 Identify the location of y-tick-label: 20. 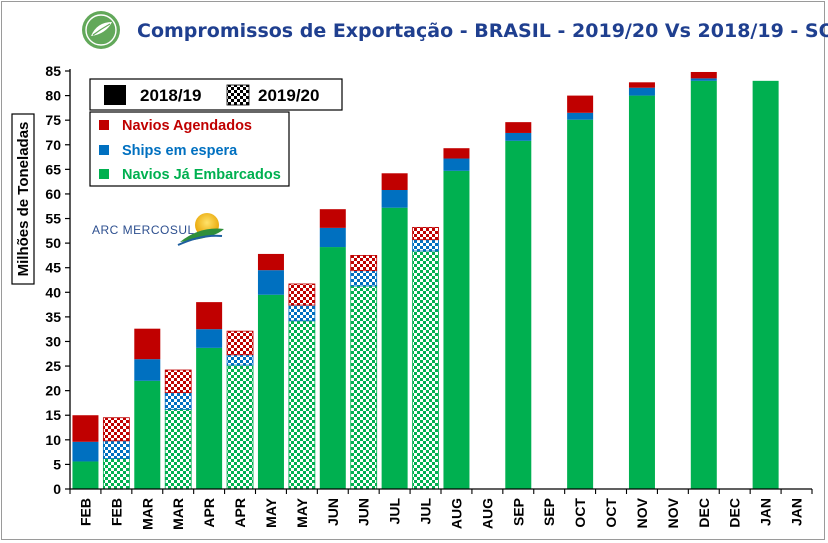
(53, 391).